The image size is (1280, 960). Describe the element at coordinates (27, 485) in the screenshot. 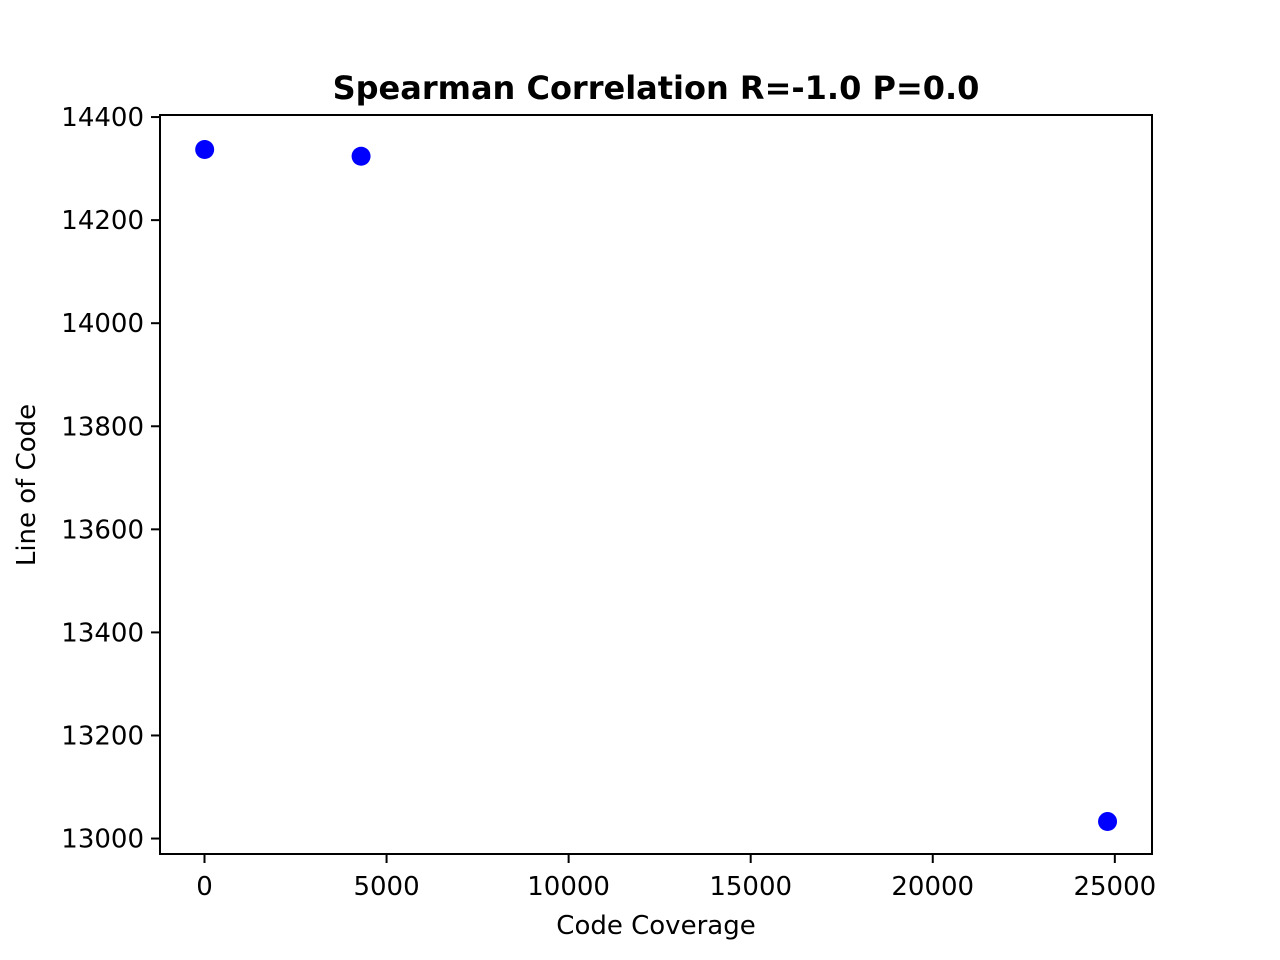

I see `y-axis-label: Line of Code` at that location.